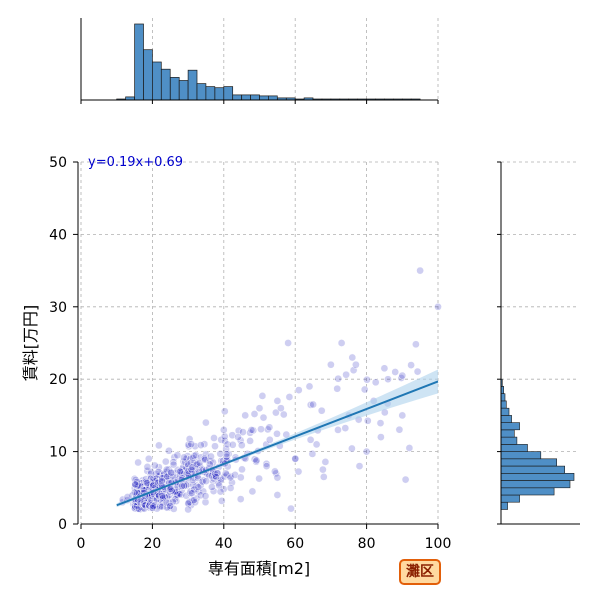 The image size is (600, 600). I want to click on regression-equation-label: y=0.19x+0.69, so click(135, 162).